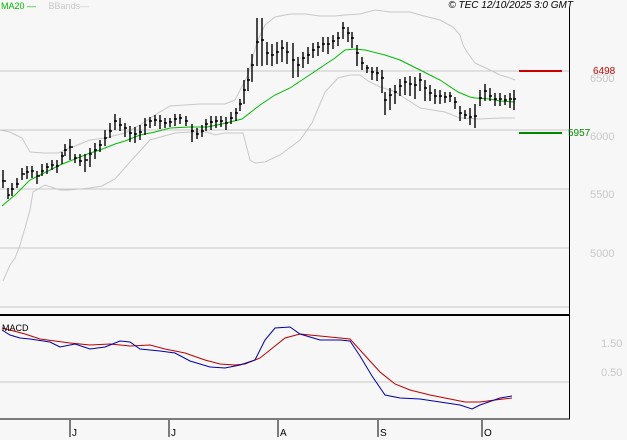 This screenshot has height=440, width=627. Describe the element at coordinates (602, 195) in the screenshot. I see `price-axis-label: 5500` at that location.